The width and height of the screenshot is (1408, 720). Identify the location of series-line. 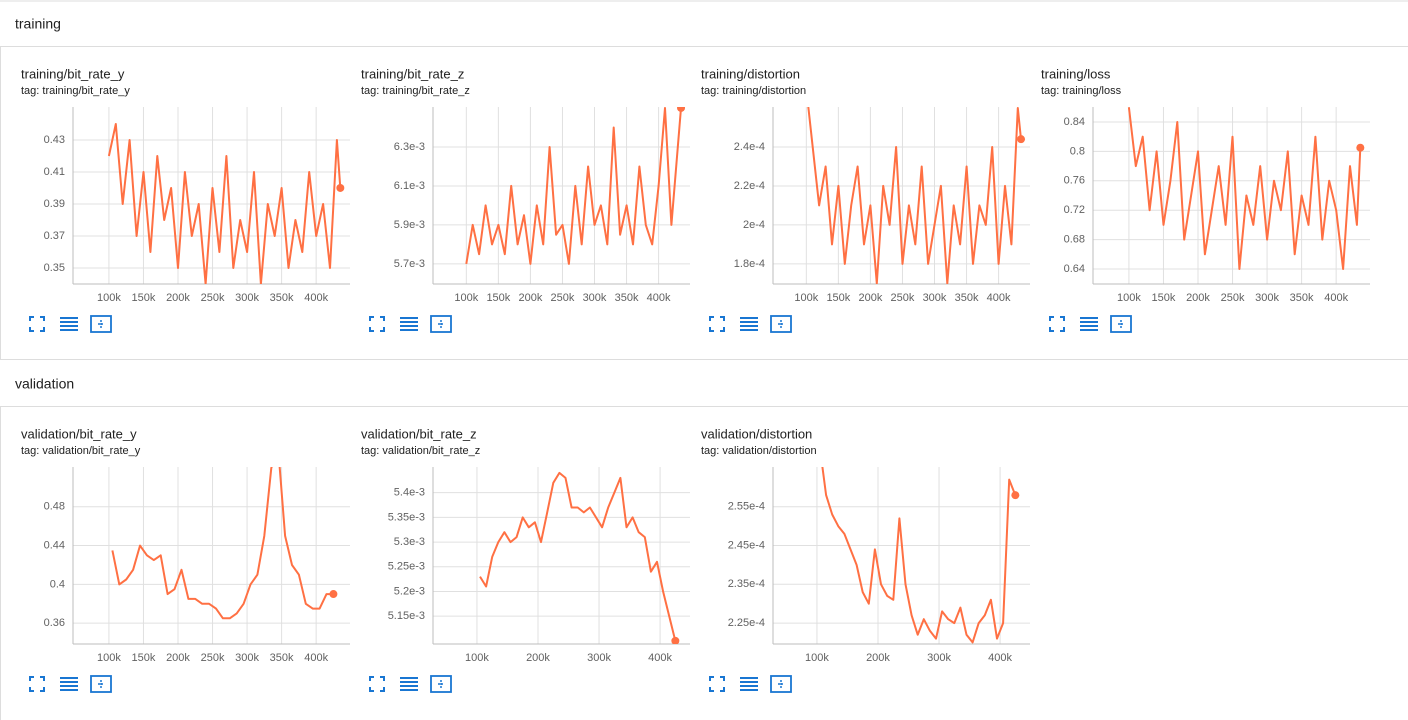
(919, 555).